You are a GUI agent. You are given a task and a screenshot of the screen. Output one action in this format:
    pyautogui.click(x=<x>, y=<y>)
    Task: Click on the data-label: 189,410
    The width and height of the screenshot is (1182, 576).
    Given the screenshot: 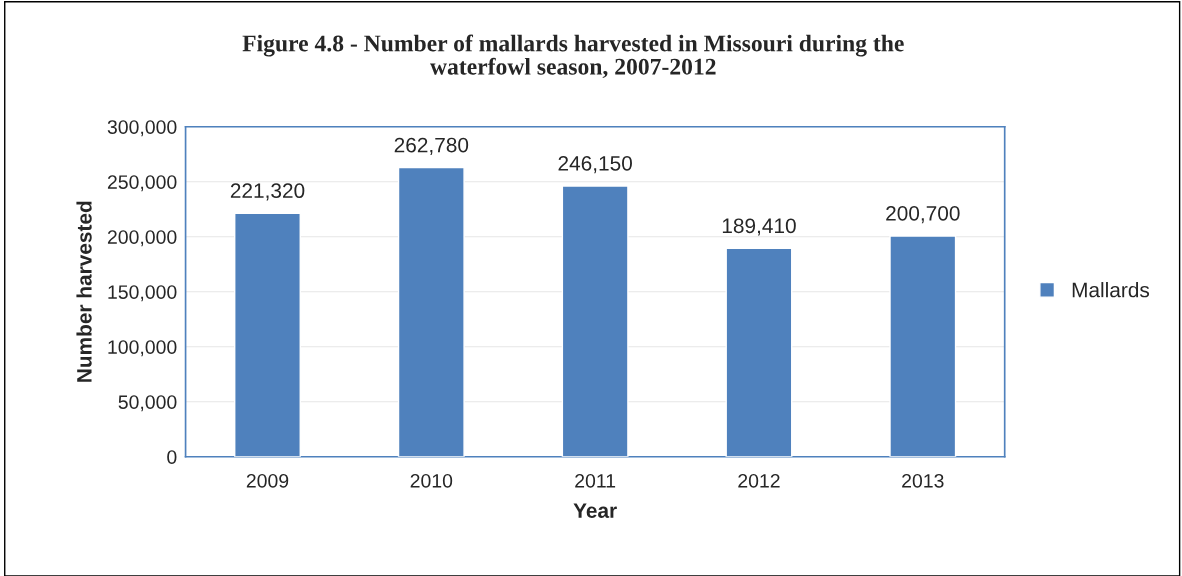 What is the action you would take?
    pyautogui.click(x=759, y=227)
    